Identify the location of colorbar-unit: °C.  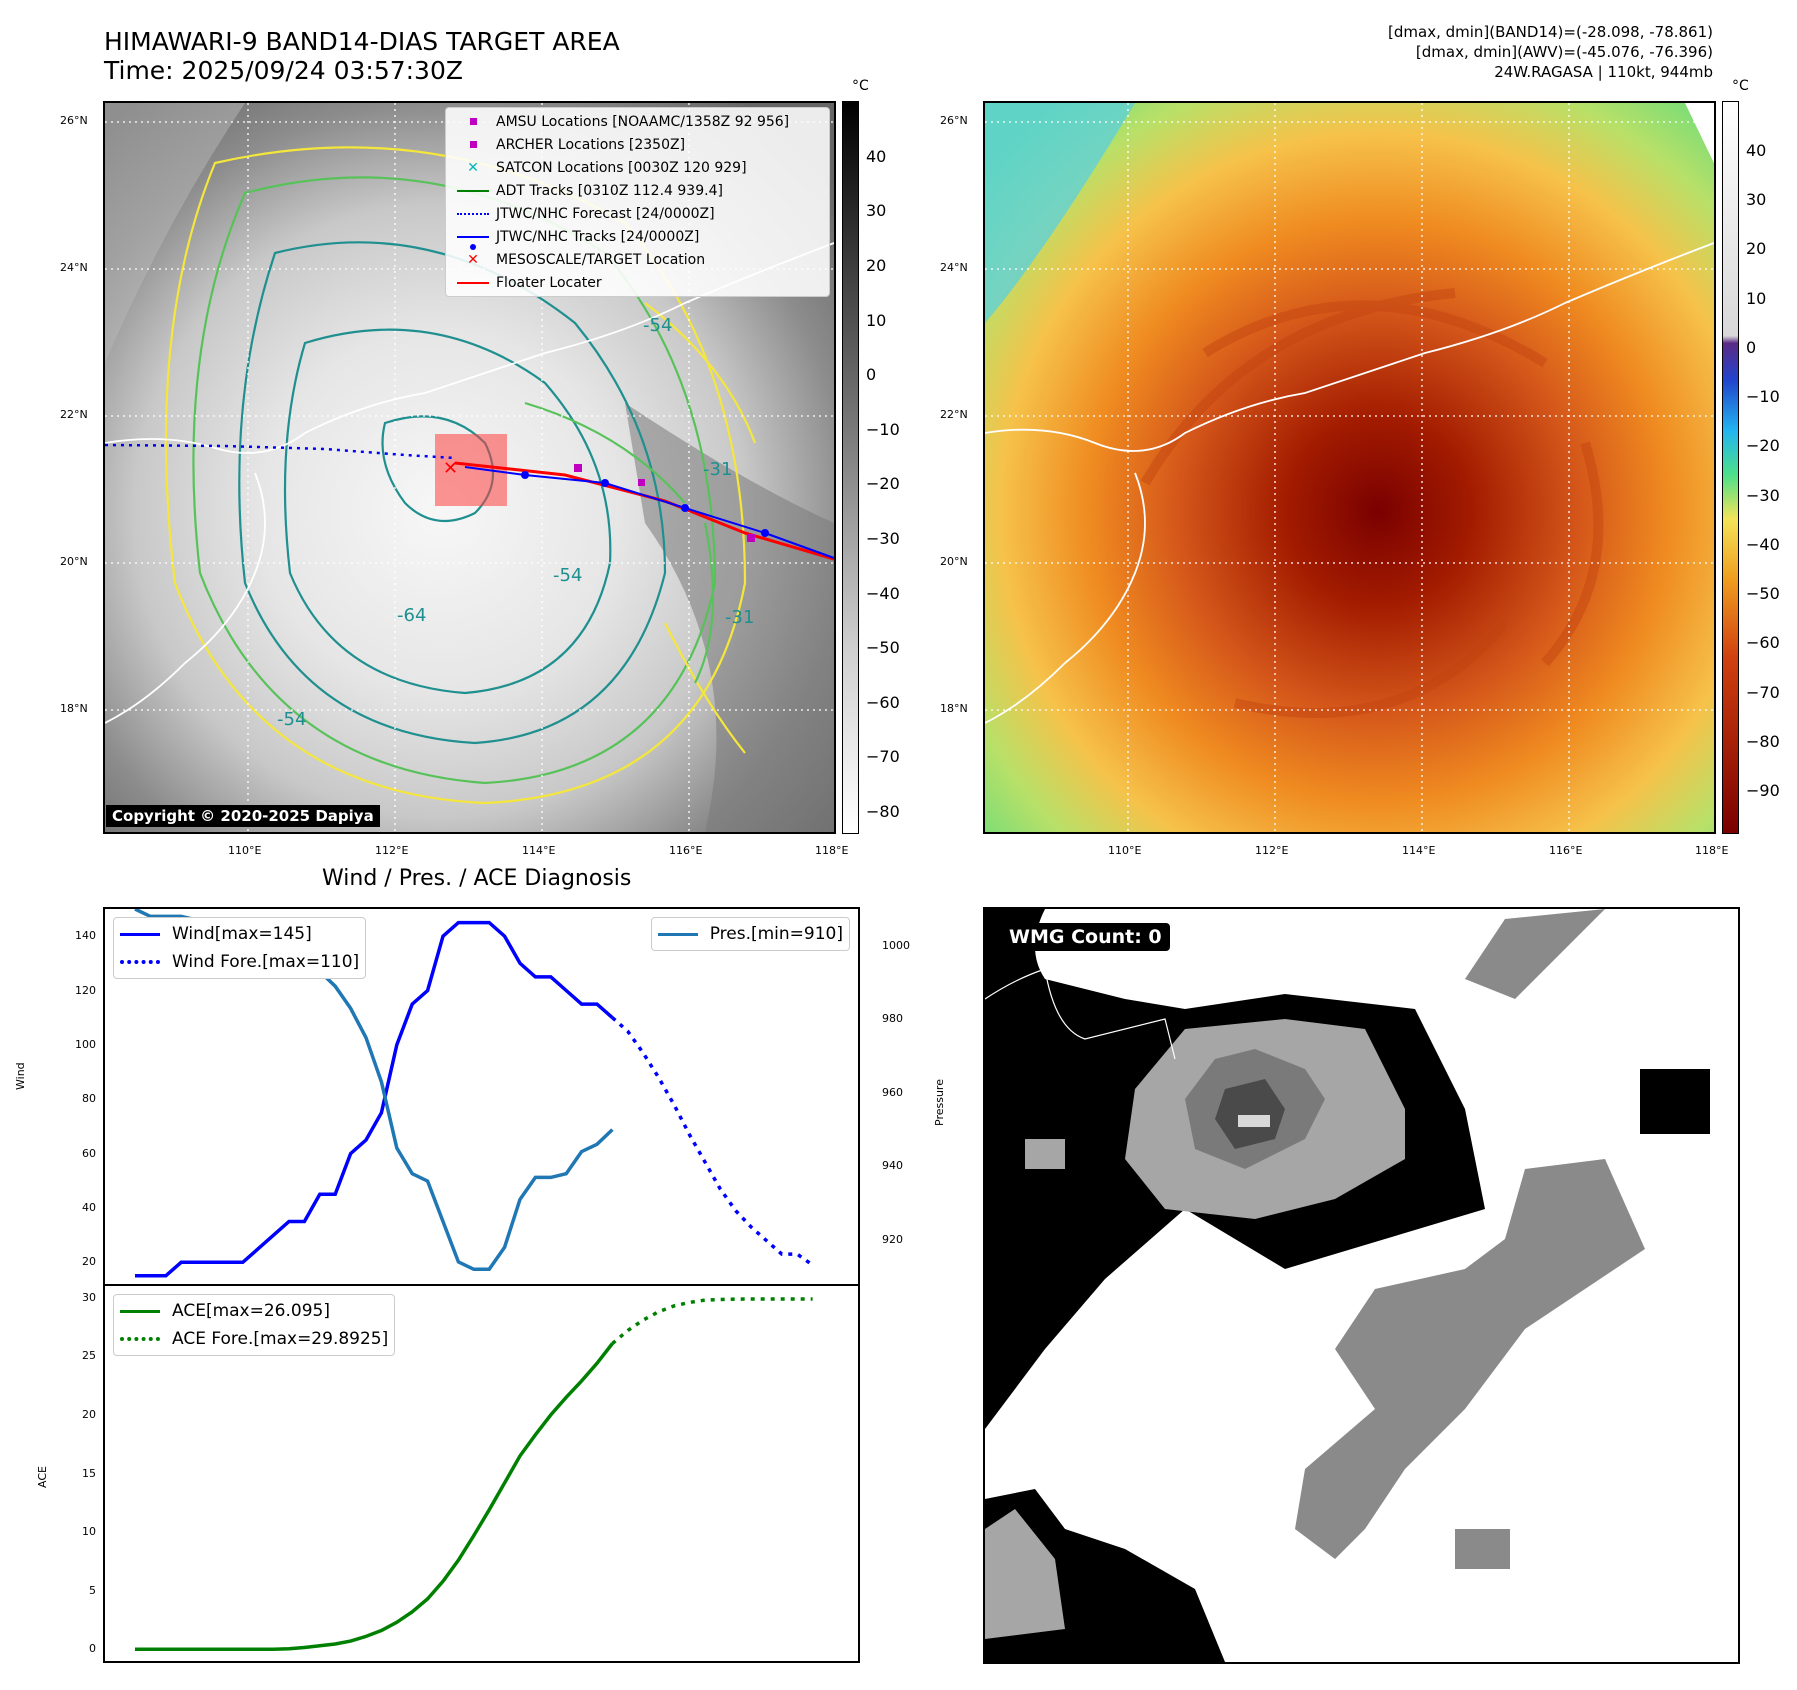
(1740, 86).